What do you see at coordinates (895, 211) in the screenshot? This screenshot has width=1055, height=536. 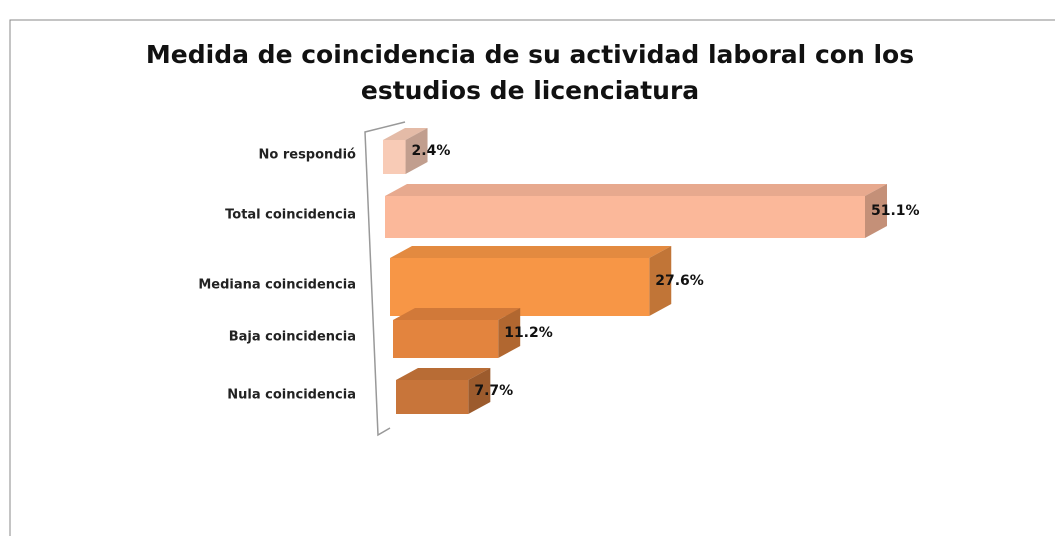 I see `value-label: 51.1%` at bounding box center [895, 211].